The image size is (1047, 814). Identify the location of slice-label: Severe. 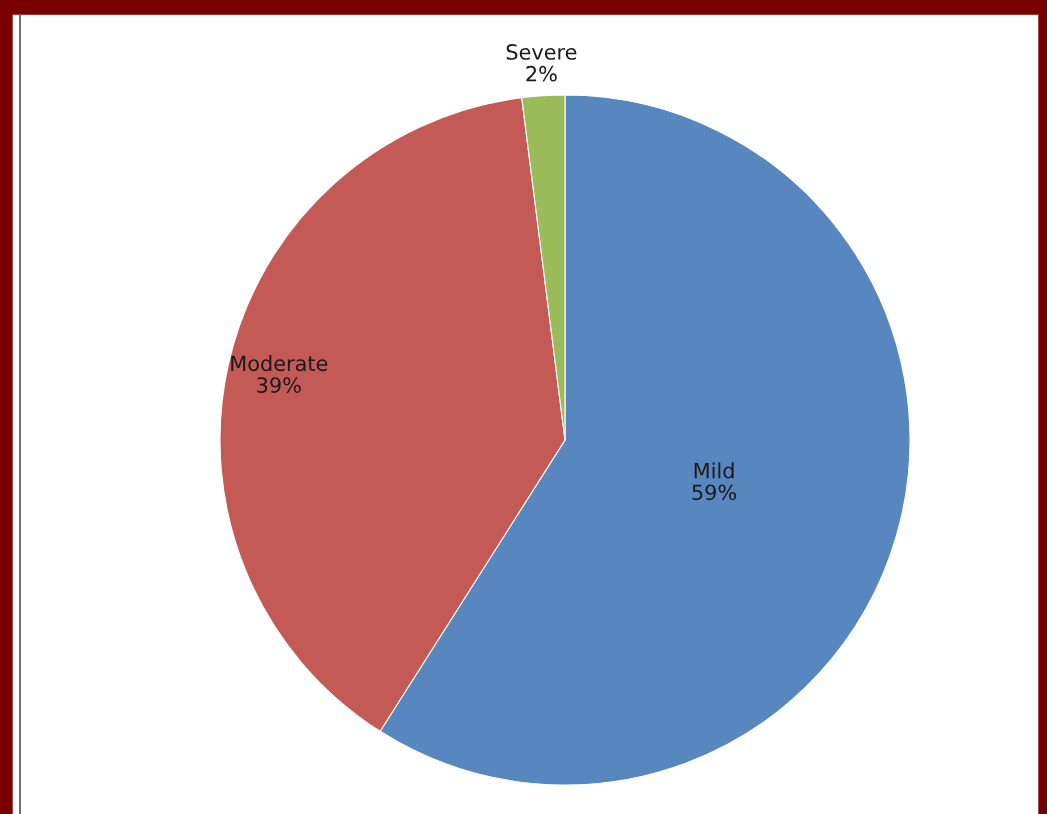
(541, 52).